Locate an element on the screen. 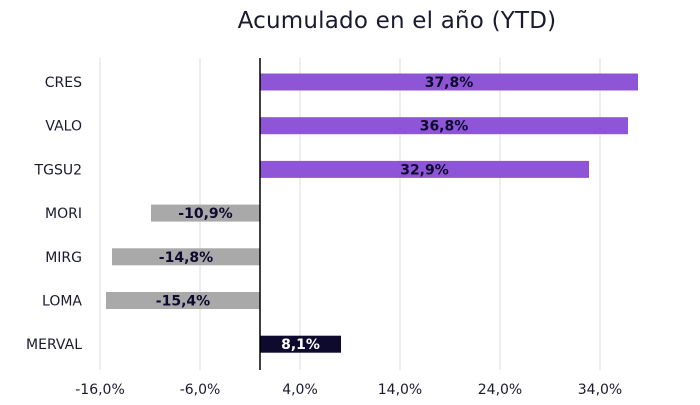 This screenshot has width=700, height=405. data-label-merval: 8,1% is located at coordinates (300, 345).